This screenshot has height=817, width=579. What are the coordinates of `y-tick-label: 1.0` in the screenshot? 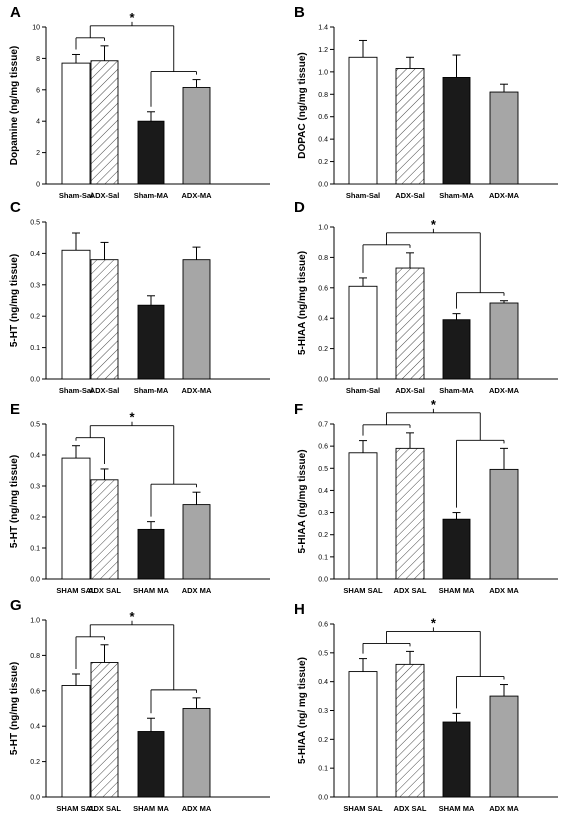 It's located at (35, 621).